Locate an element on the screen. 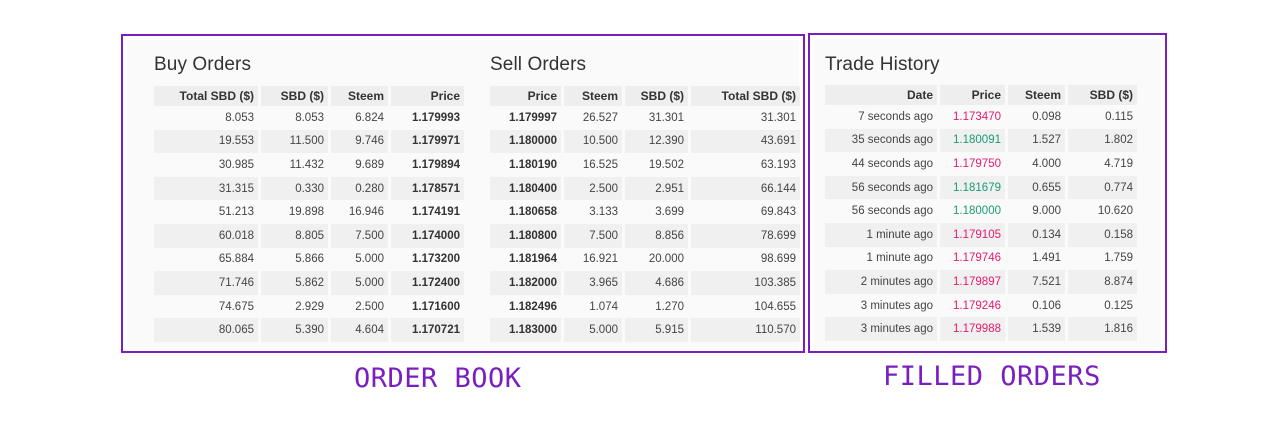 The width and height of the screenshot is (1280, 427). amount-cell: 0.280 is located at coordinates (361, 188).